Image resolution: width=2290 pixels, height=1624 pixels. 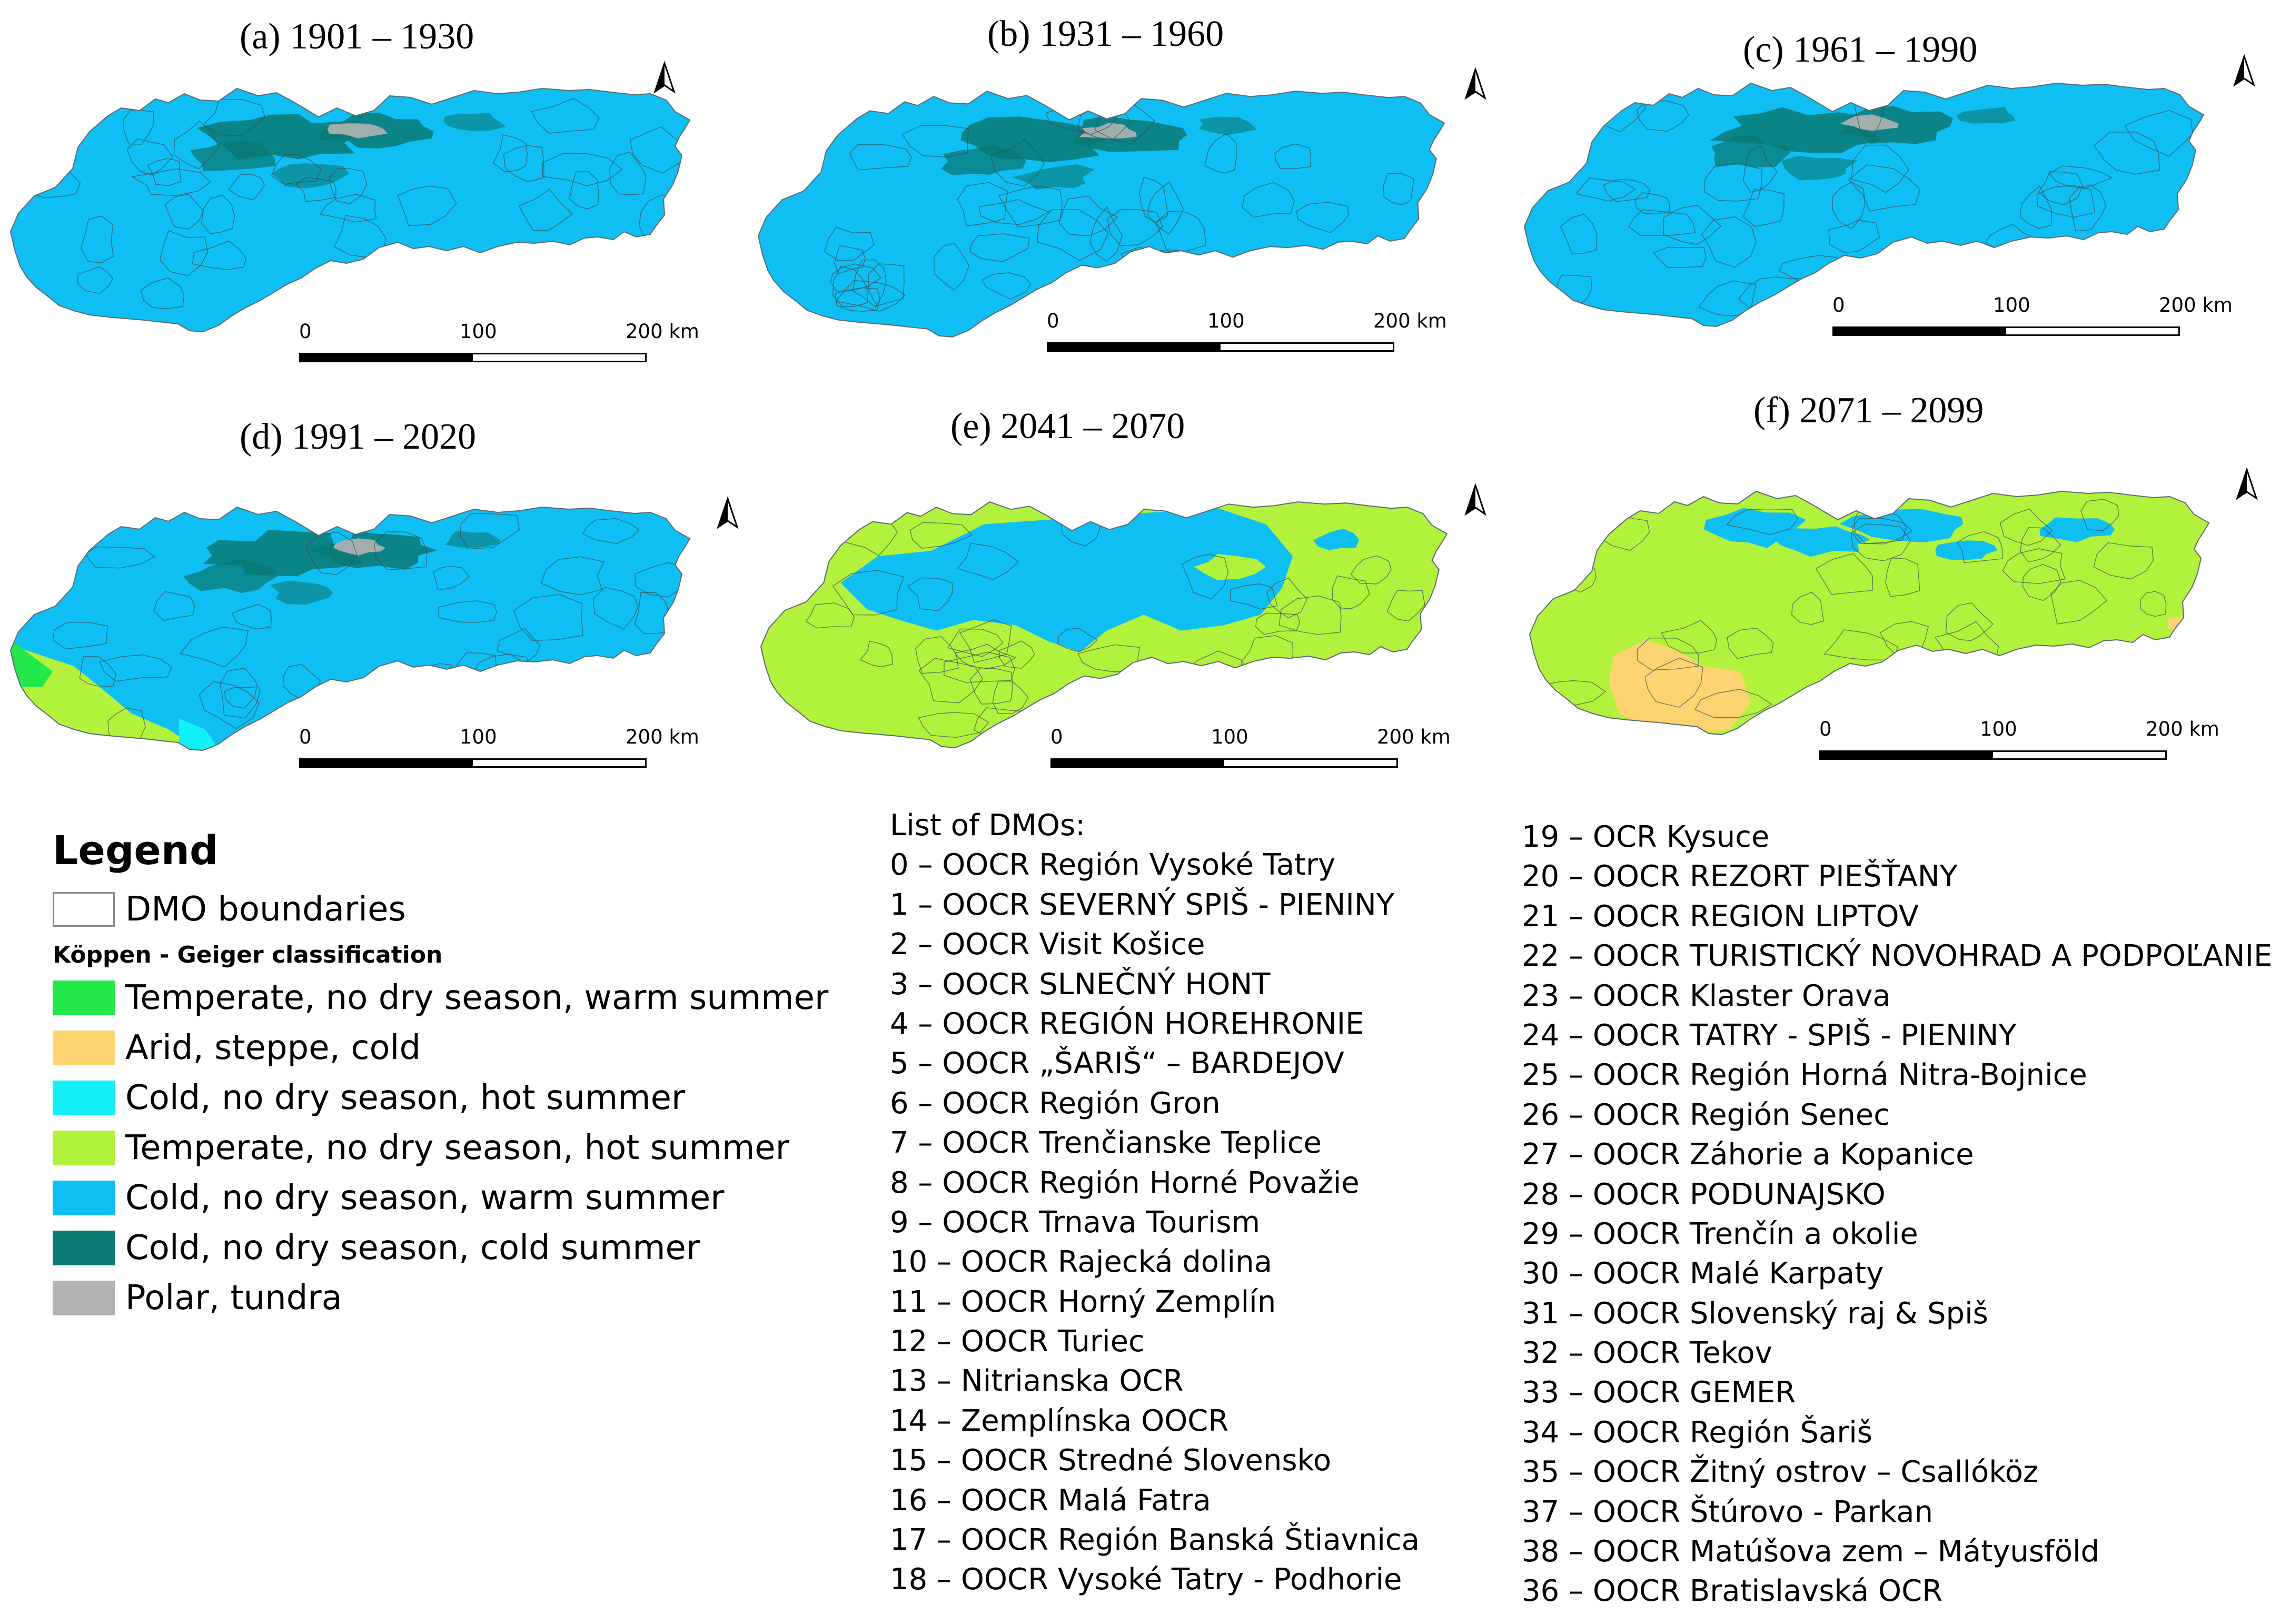 I want to click on map-e, so click(x=1104, y=624).